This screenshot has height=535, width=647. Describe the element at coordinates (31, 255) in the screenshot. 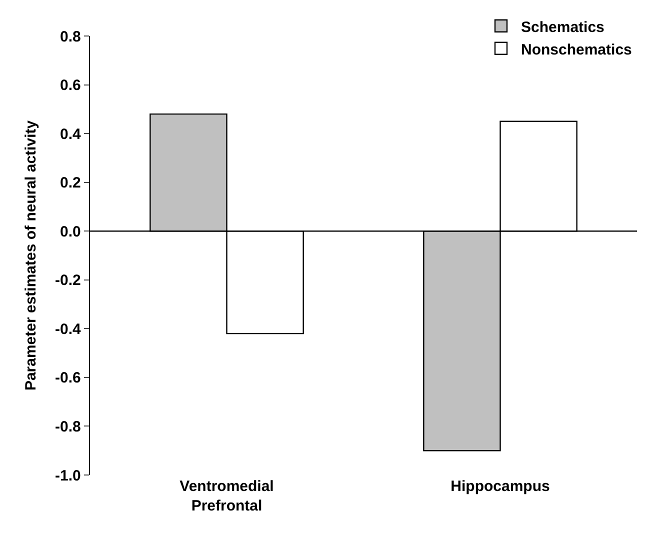

I see `y-axis-title: Parameter estimates of neural activity` at that location.